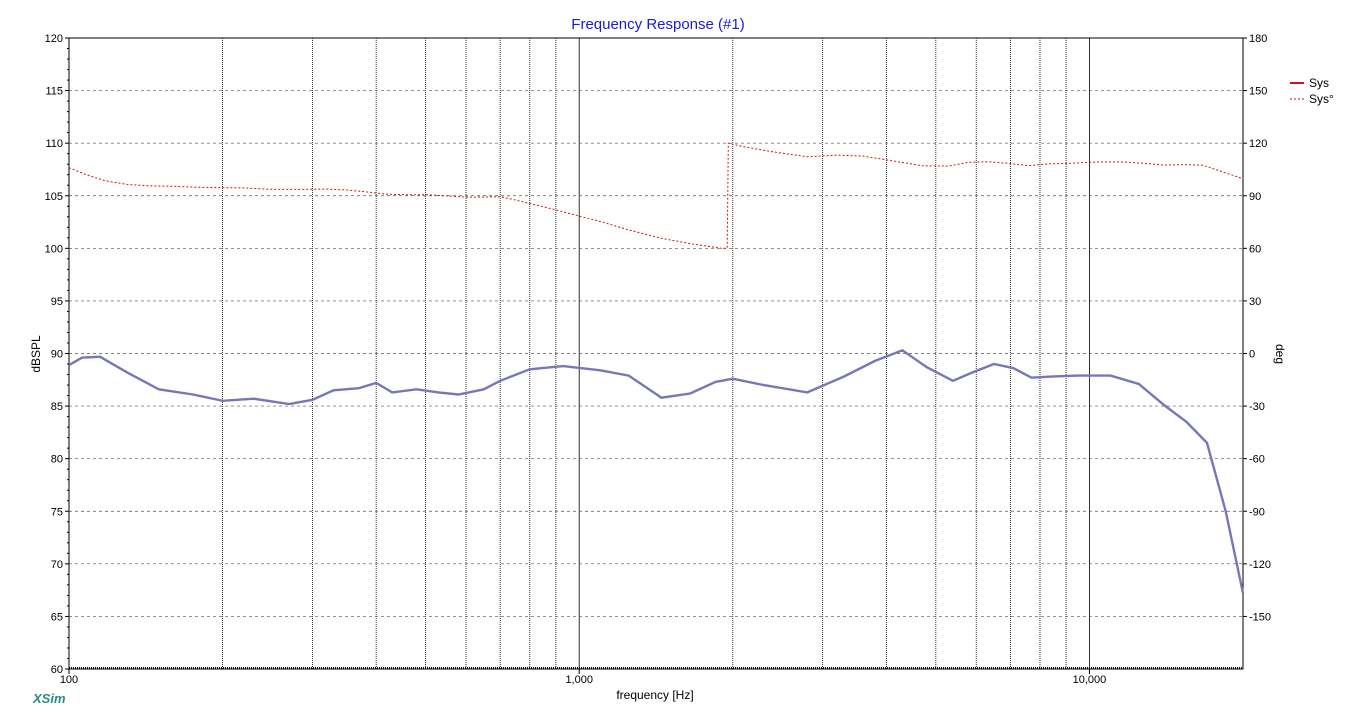 This screenshot has width=1365, height=725. What do you see at coordinates (54, 39) in the screenshot?
I see `y-tick-label-left: 120` at bounding box center [54, 39].